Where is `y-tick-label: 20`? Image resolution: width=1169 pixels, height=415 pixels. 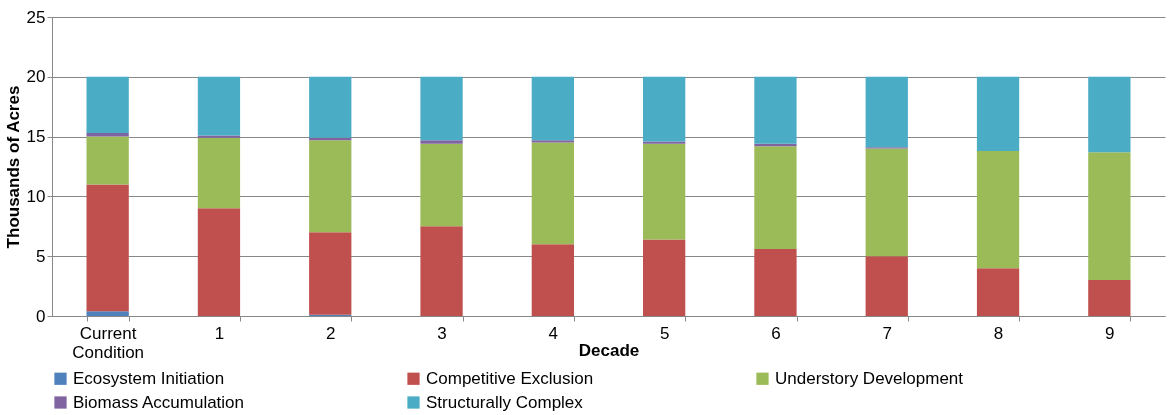
y-tick-label: 20 is located at coordinates (36, 77).